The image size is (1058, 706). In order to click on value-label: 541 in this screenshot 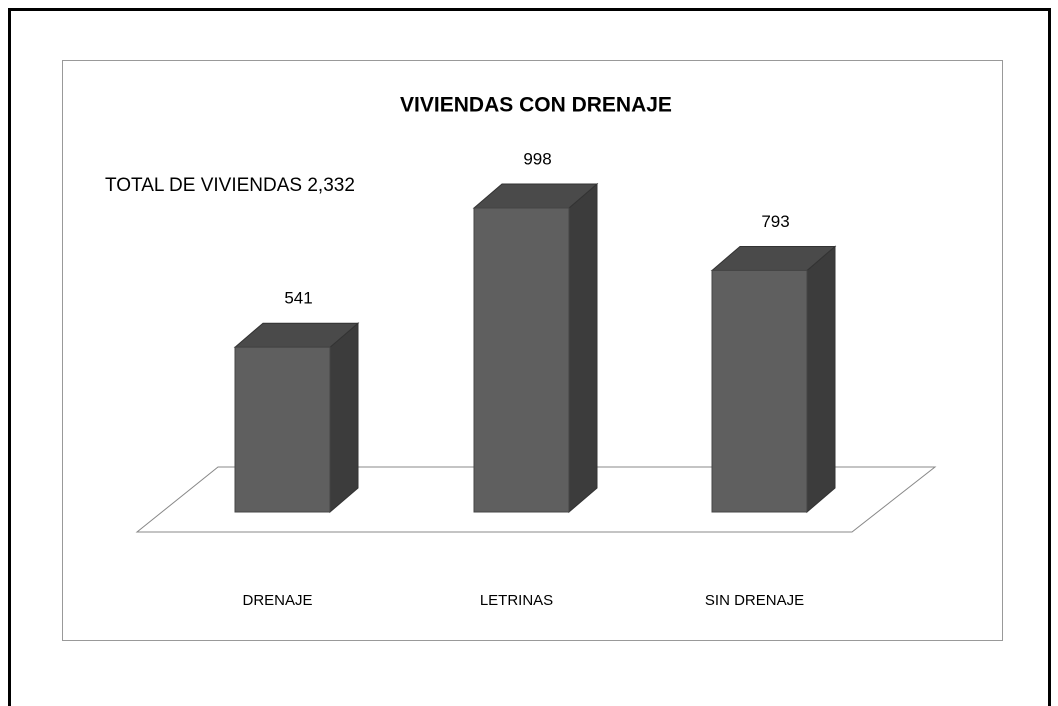, I will do `click(298, 298)`.